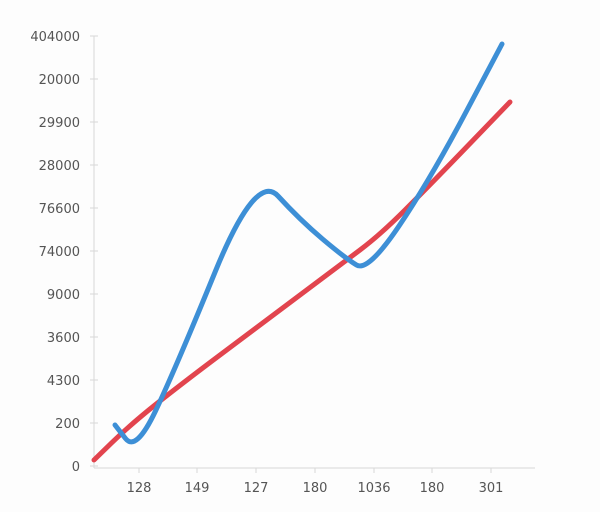 The height and width of the screenshot is (512, 600). What do you see at coordinates (256, 488) in the screenshot?
I see `x-tick-label: 127` at bounding box center [256, 488].